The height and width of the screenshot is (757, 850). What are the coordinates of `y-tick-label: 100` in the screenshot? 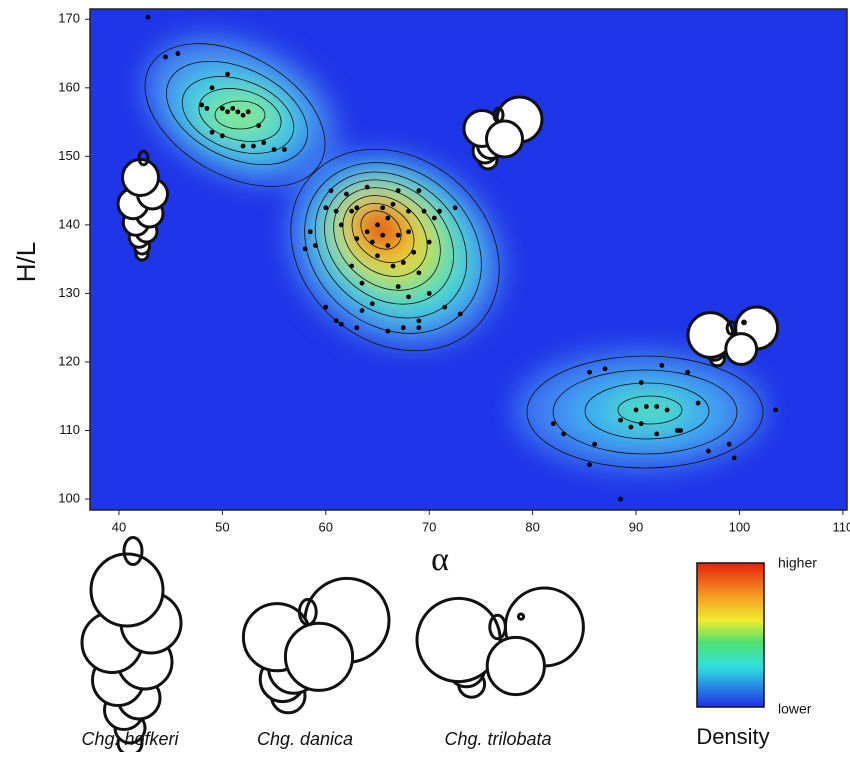 It's located at (69, 497).